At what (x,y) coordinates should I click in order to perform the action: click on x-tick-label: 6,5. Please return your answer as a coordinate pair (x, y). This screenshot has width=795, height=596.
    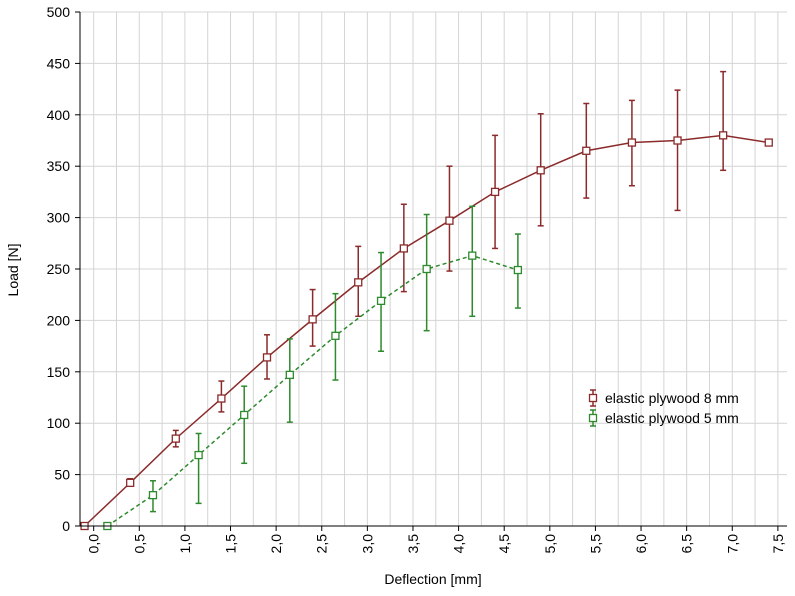
    Looking at the image, I should click on (687, 544).